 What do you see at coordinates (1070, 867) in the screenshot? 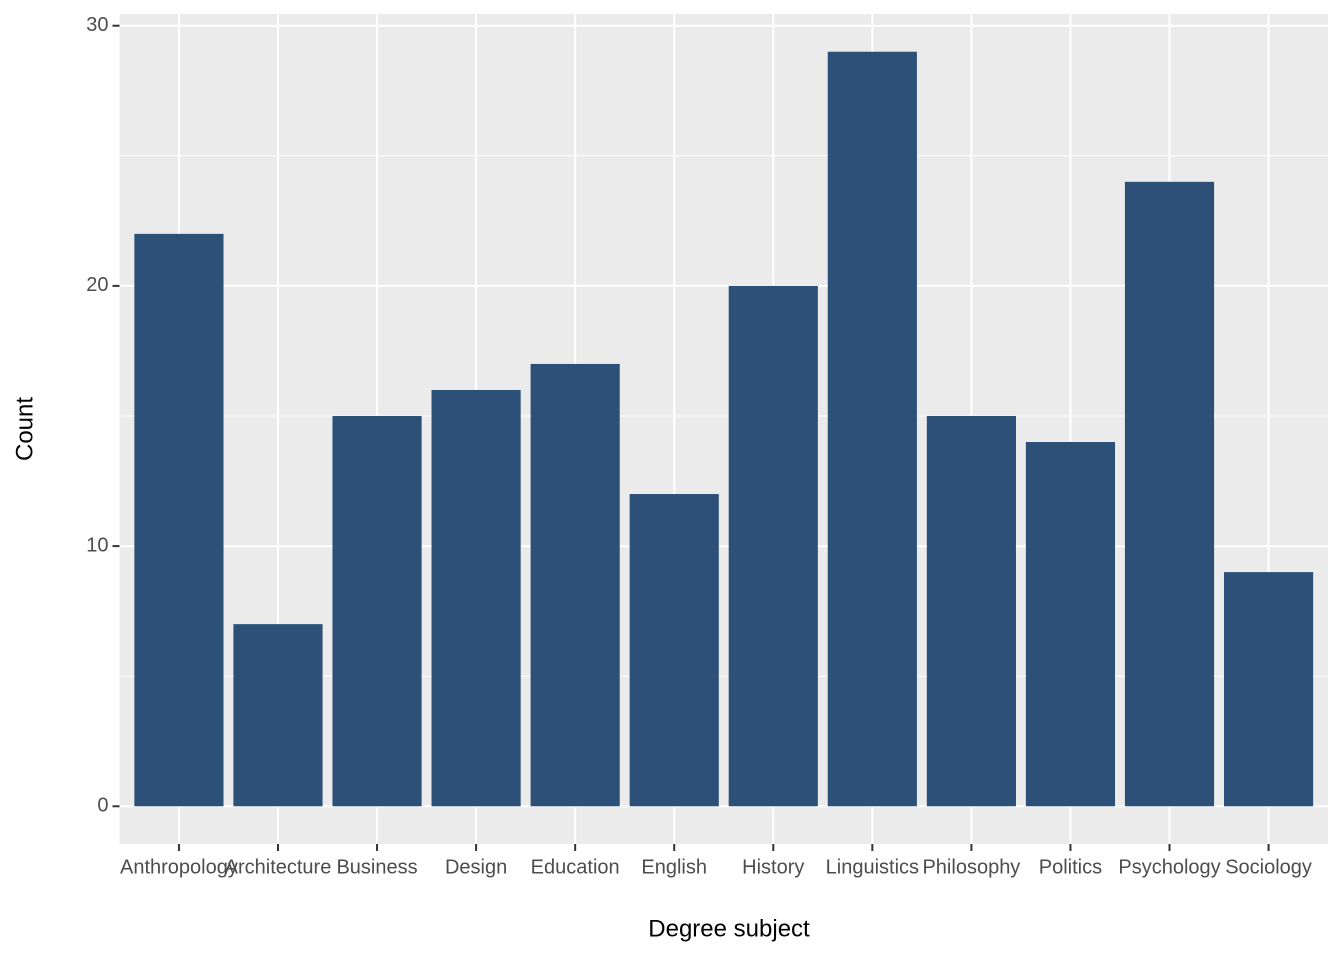
I see `x-tick-label: Politics` at bounding box center [1070, 867].